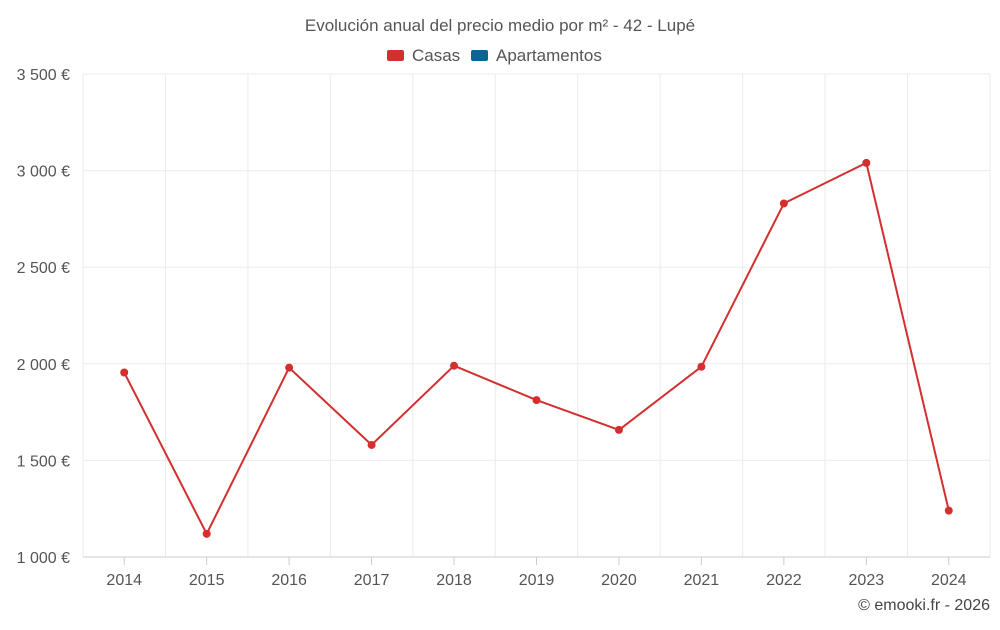 This screenshot has height=630, width=1000. Describe the element at coordinates (549, 55) in the screenshot. I see `legend-label-apartamentos: Apartamentos` at that location.